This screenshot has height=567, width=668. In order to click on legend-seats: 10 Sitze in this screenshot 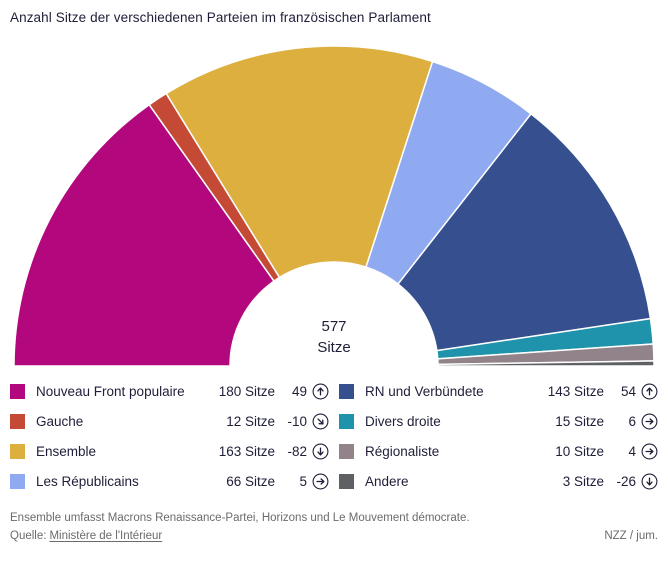, I will do `click(579, 451)`.